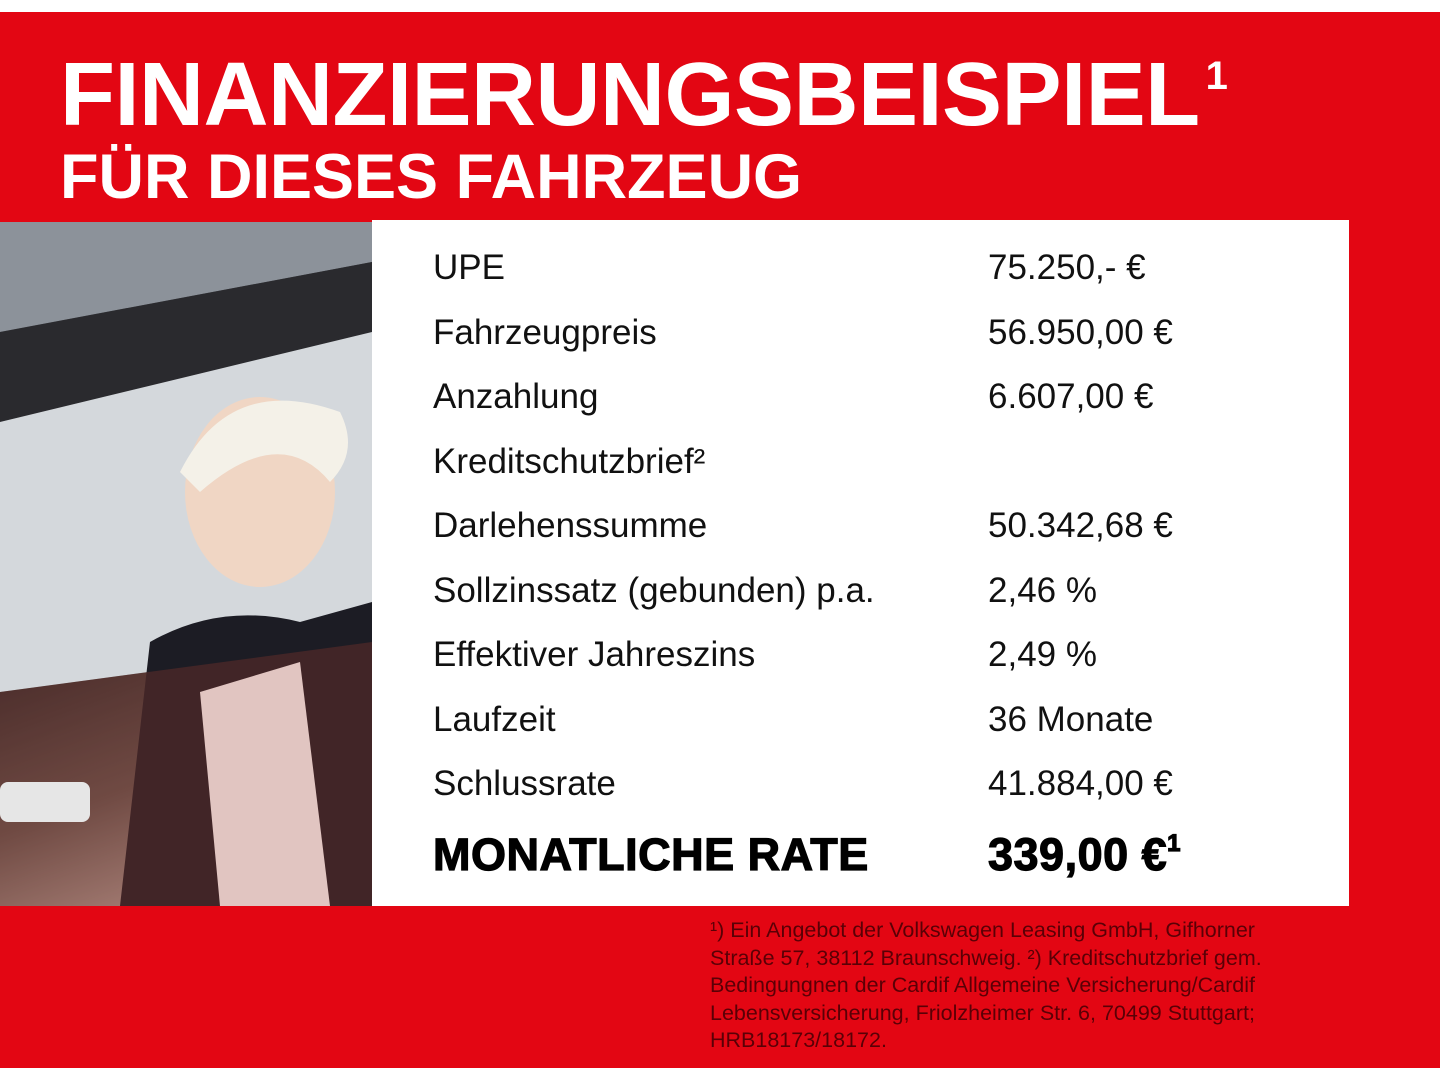 The width and height of the screenshot is (1440, 1080). I want to click on reflection, so click(186, 774).